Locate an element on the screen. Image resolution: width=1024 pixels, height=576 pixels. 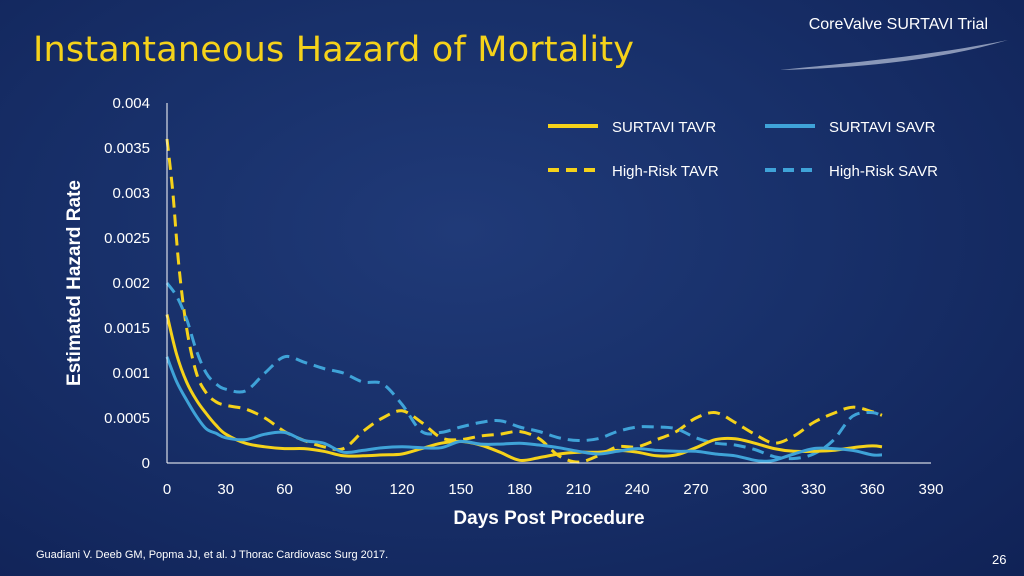
x-tick-label: 360 is located at coordinates (872, 489).